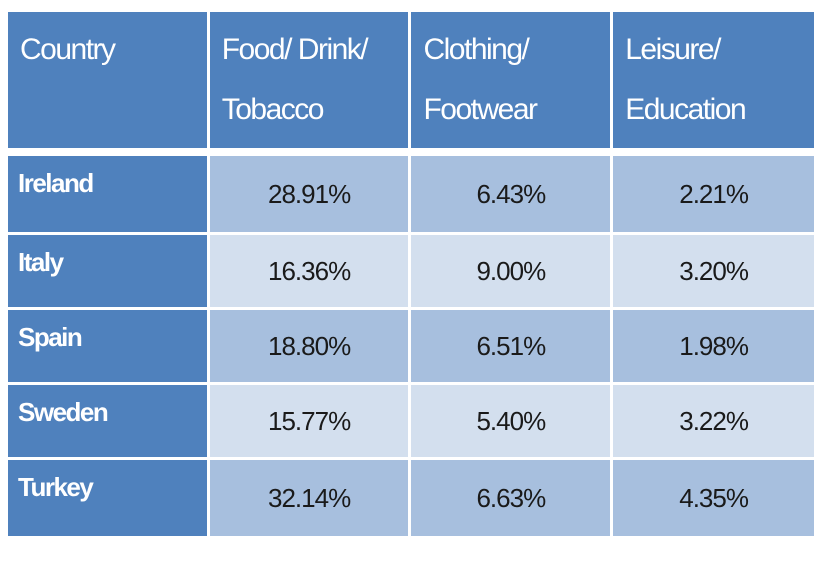  I want to click on leisure-education-cell: 1.98%, so click(713, 346).